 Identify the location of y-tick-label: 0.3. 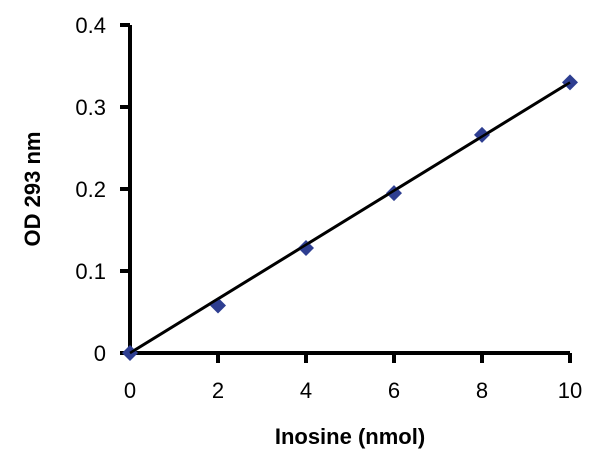
(90, 107).